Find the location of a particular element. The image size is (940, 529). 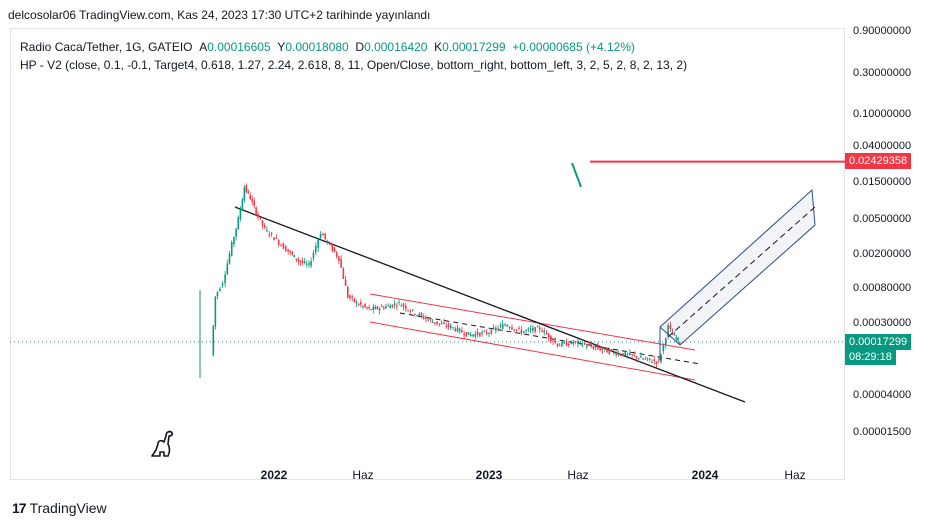

low-value: 0.00016420 is located at coordinates (396, 47).